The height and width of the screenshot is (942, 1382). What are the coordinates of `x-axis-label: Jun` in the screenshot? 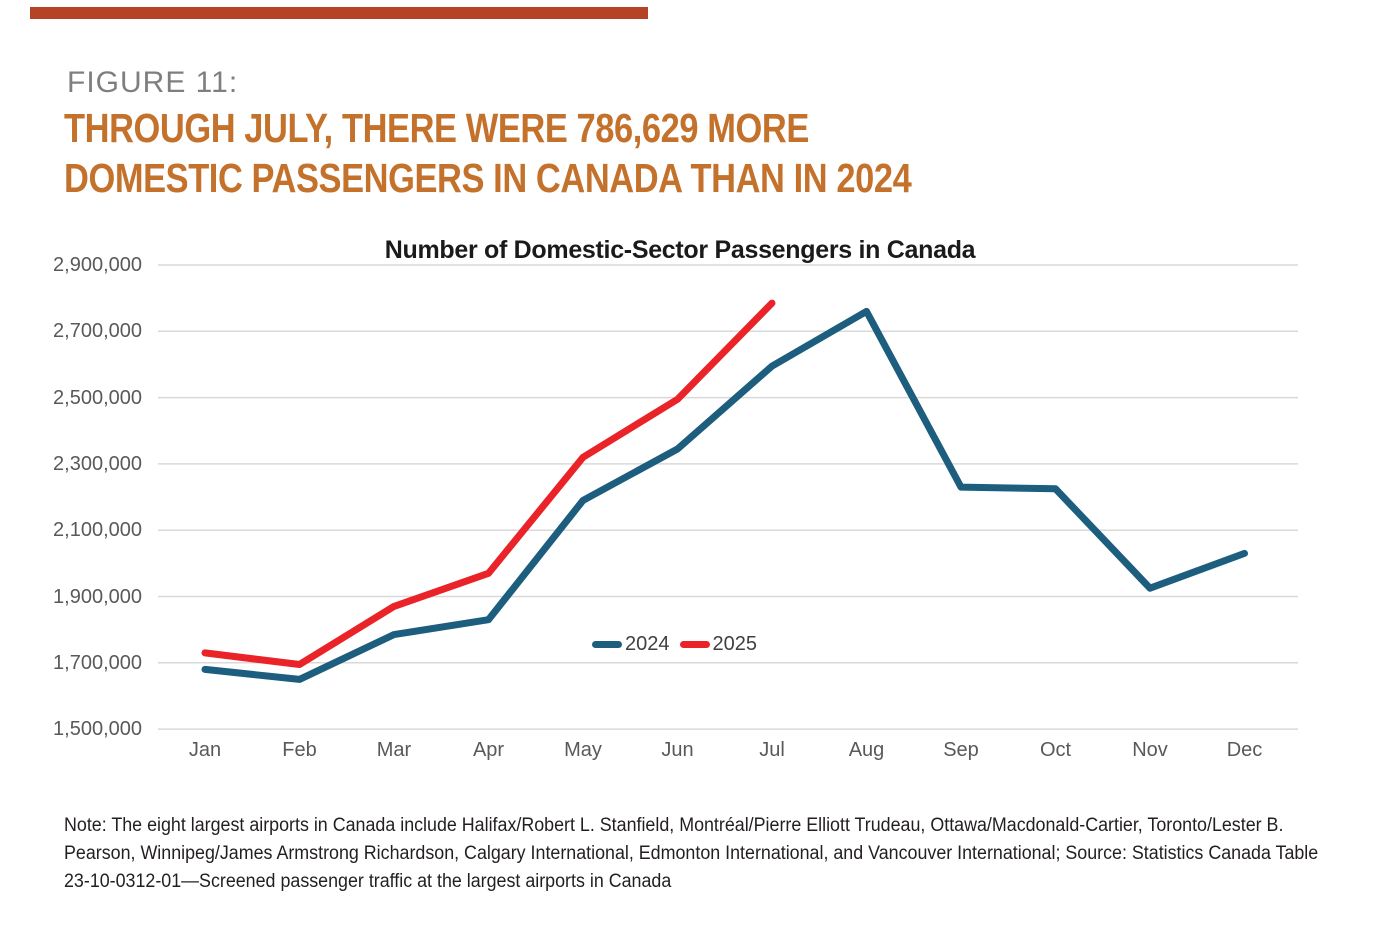 It's located at (677, 750).